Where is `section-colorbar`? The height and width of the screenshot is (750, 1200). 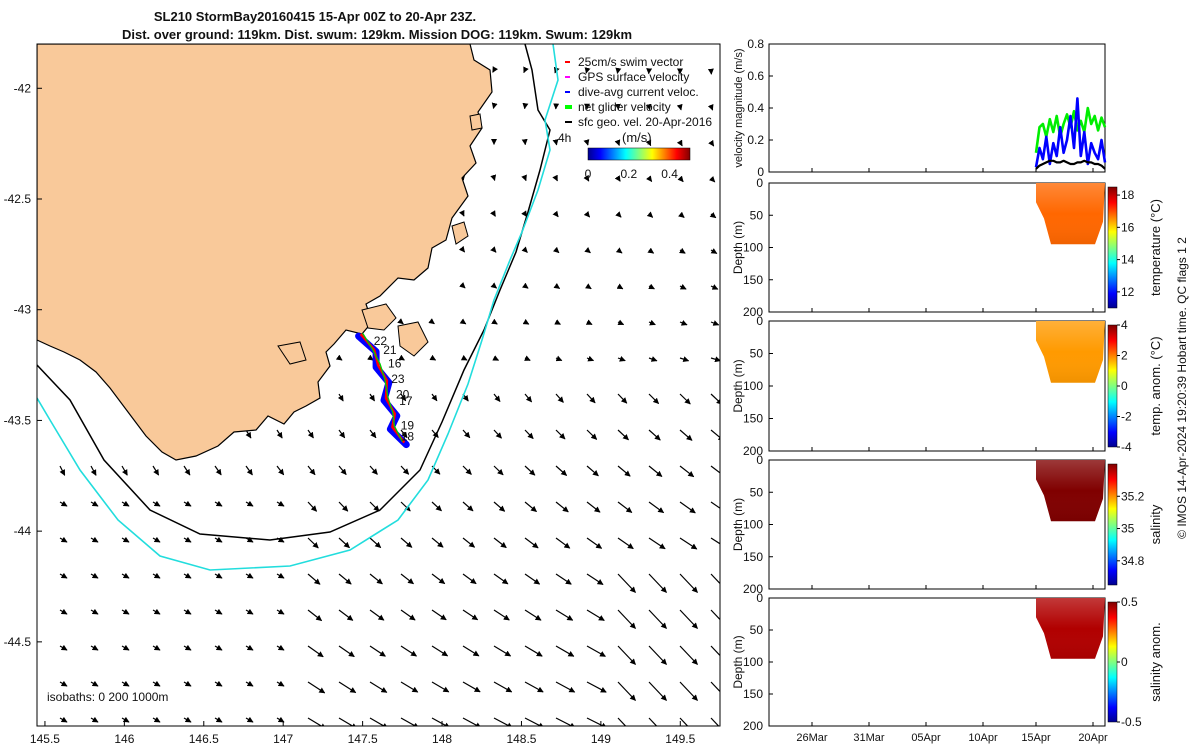
section-colorbar is located at coordinates (1112, 662).